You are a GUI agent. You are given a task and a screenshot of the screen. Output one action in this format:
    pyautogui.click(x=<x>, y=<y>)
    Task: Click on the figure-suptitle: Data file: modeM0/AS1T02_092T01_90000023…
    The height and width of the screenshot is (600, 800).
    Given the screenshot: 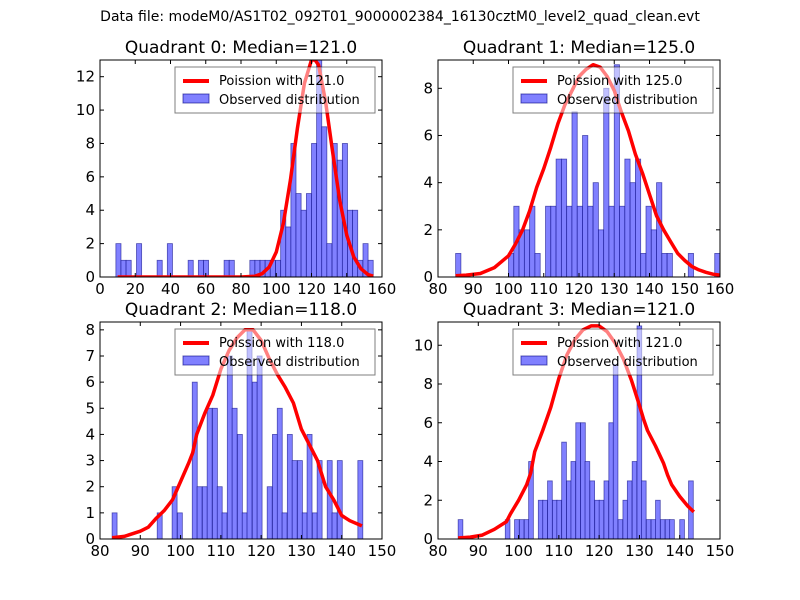 What is the action you would take?
    pyautogui.click(x=400, y=17)
    